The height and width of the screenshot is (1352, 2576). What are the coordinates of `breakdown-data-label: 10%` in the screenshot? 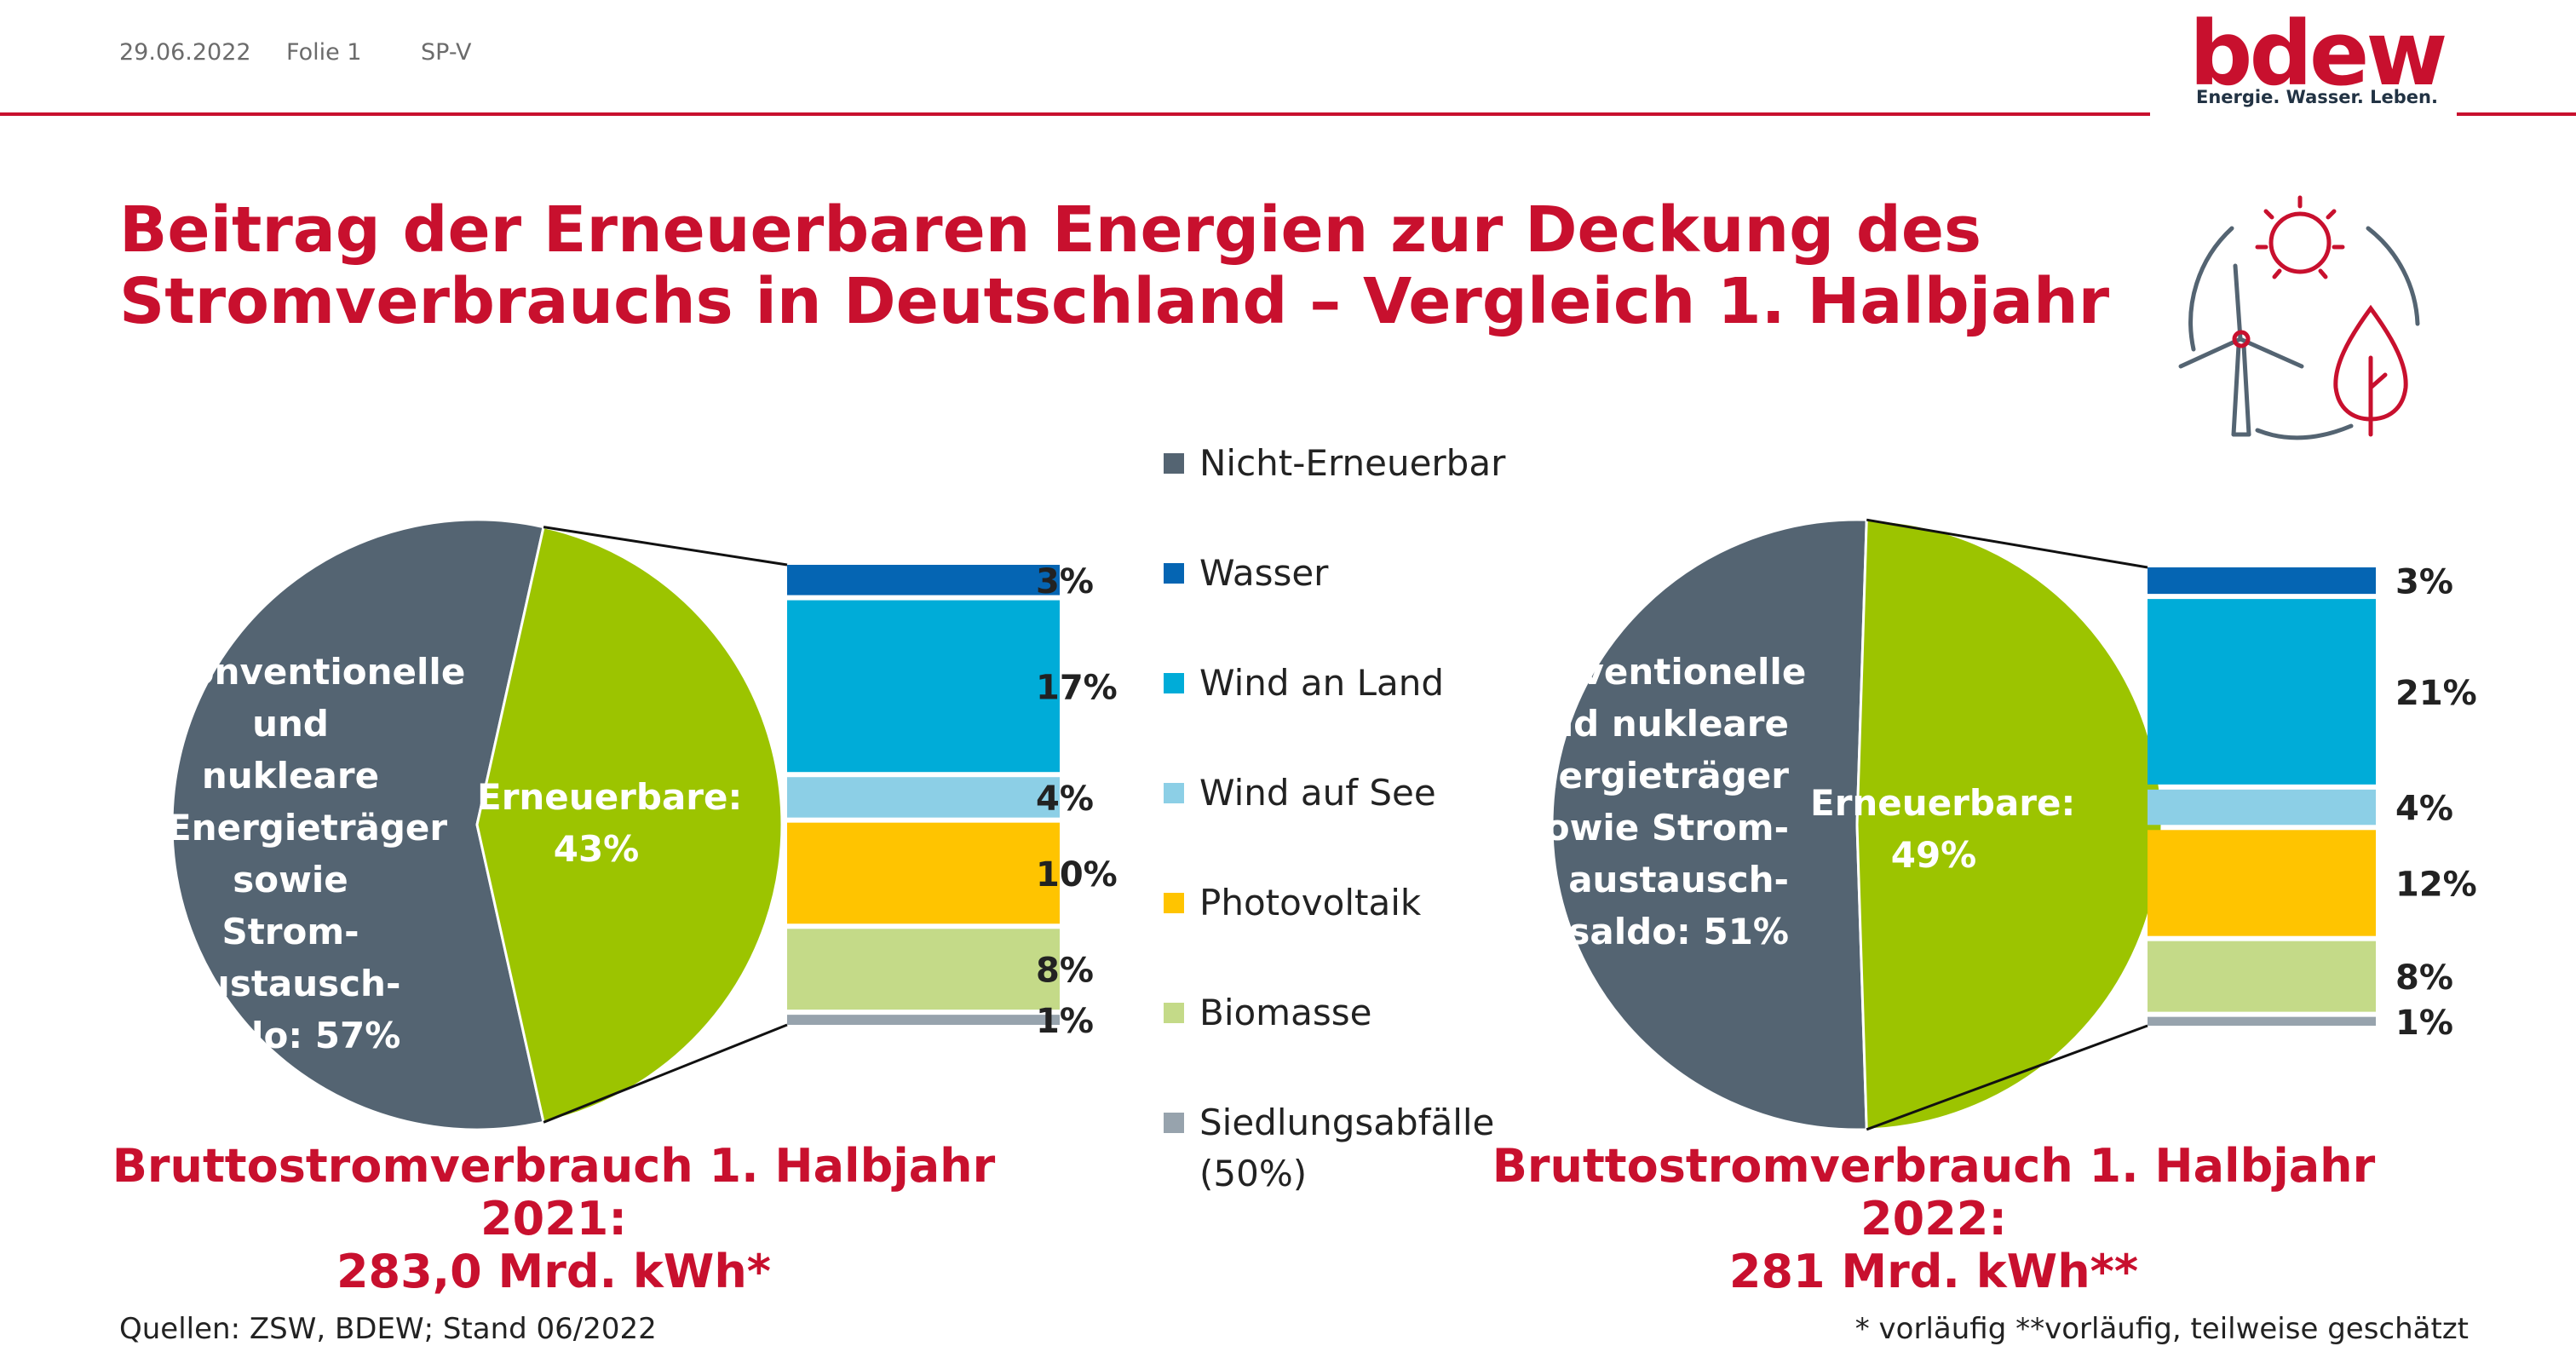 It's located at (1077, 875).